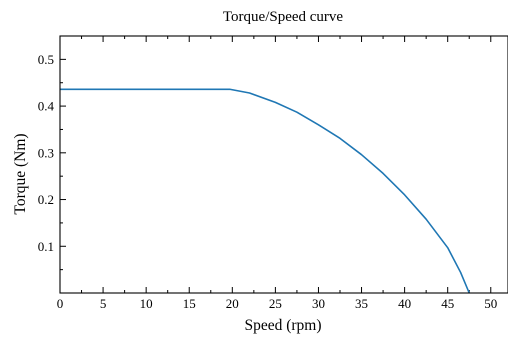 The height and width of the screenshot is (337, 508). I want to click on y-tick-label: 0.5, so click(46, 59).